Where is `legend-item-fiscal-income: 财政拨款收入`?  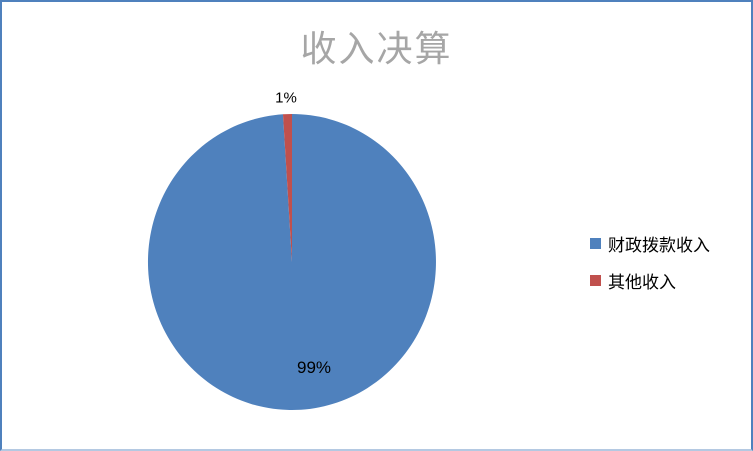
legend-item-fiscal-income: 财政拨款收入 is located at coordinates (650, 244).